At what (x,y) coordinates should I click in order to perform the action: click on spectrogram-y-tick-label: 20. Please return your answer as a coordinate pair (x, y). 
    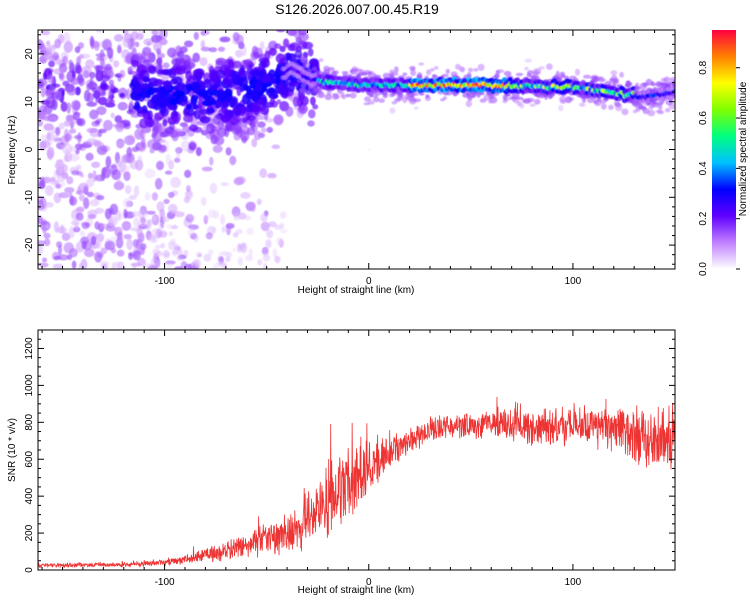
    Looking at the image, I should click on (29, 54).